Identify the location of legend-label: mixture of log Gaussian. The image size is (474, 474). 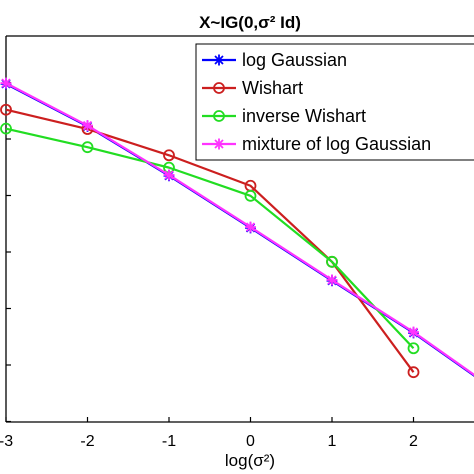
(336, 144).